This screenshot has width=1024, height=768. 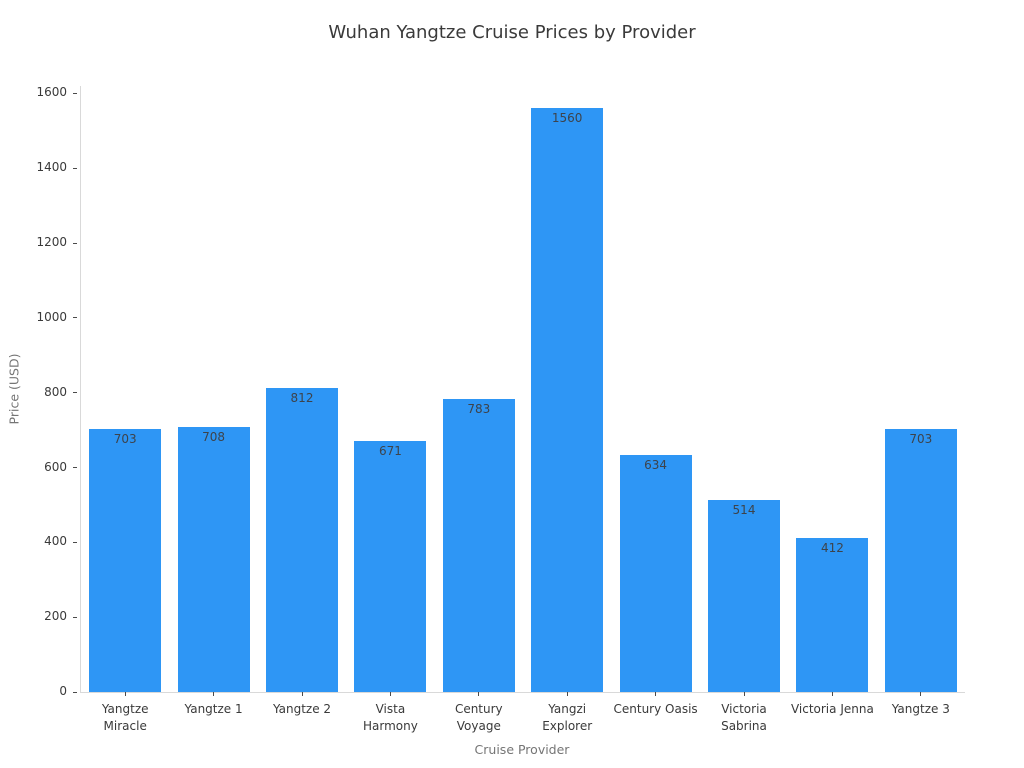 I want to click on y-tick-label: 1400, so click(x=51, y=167).